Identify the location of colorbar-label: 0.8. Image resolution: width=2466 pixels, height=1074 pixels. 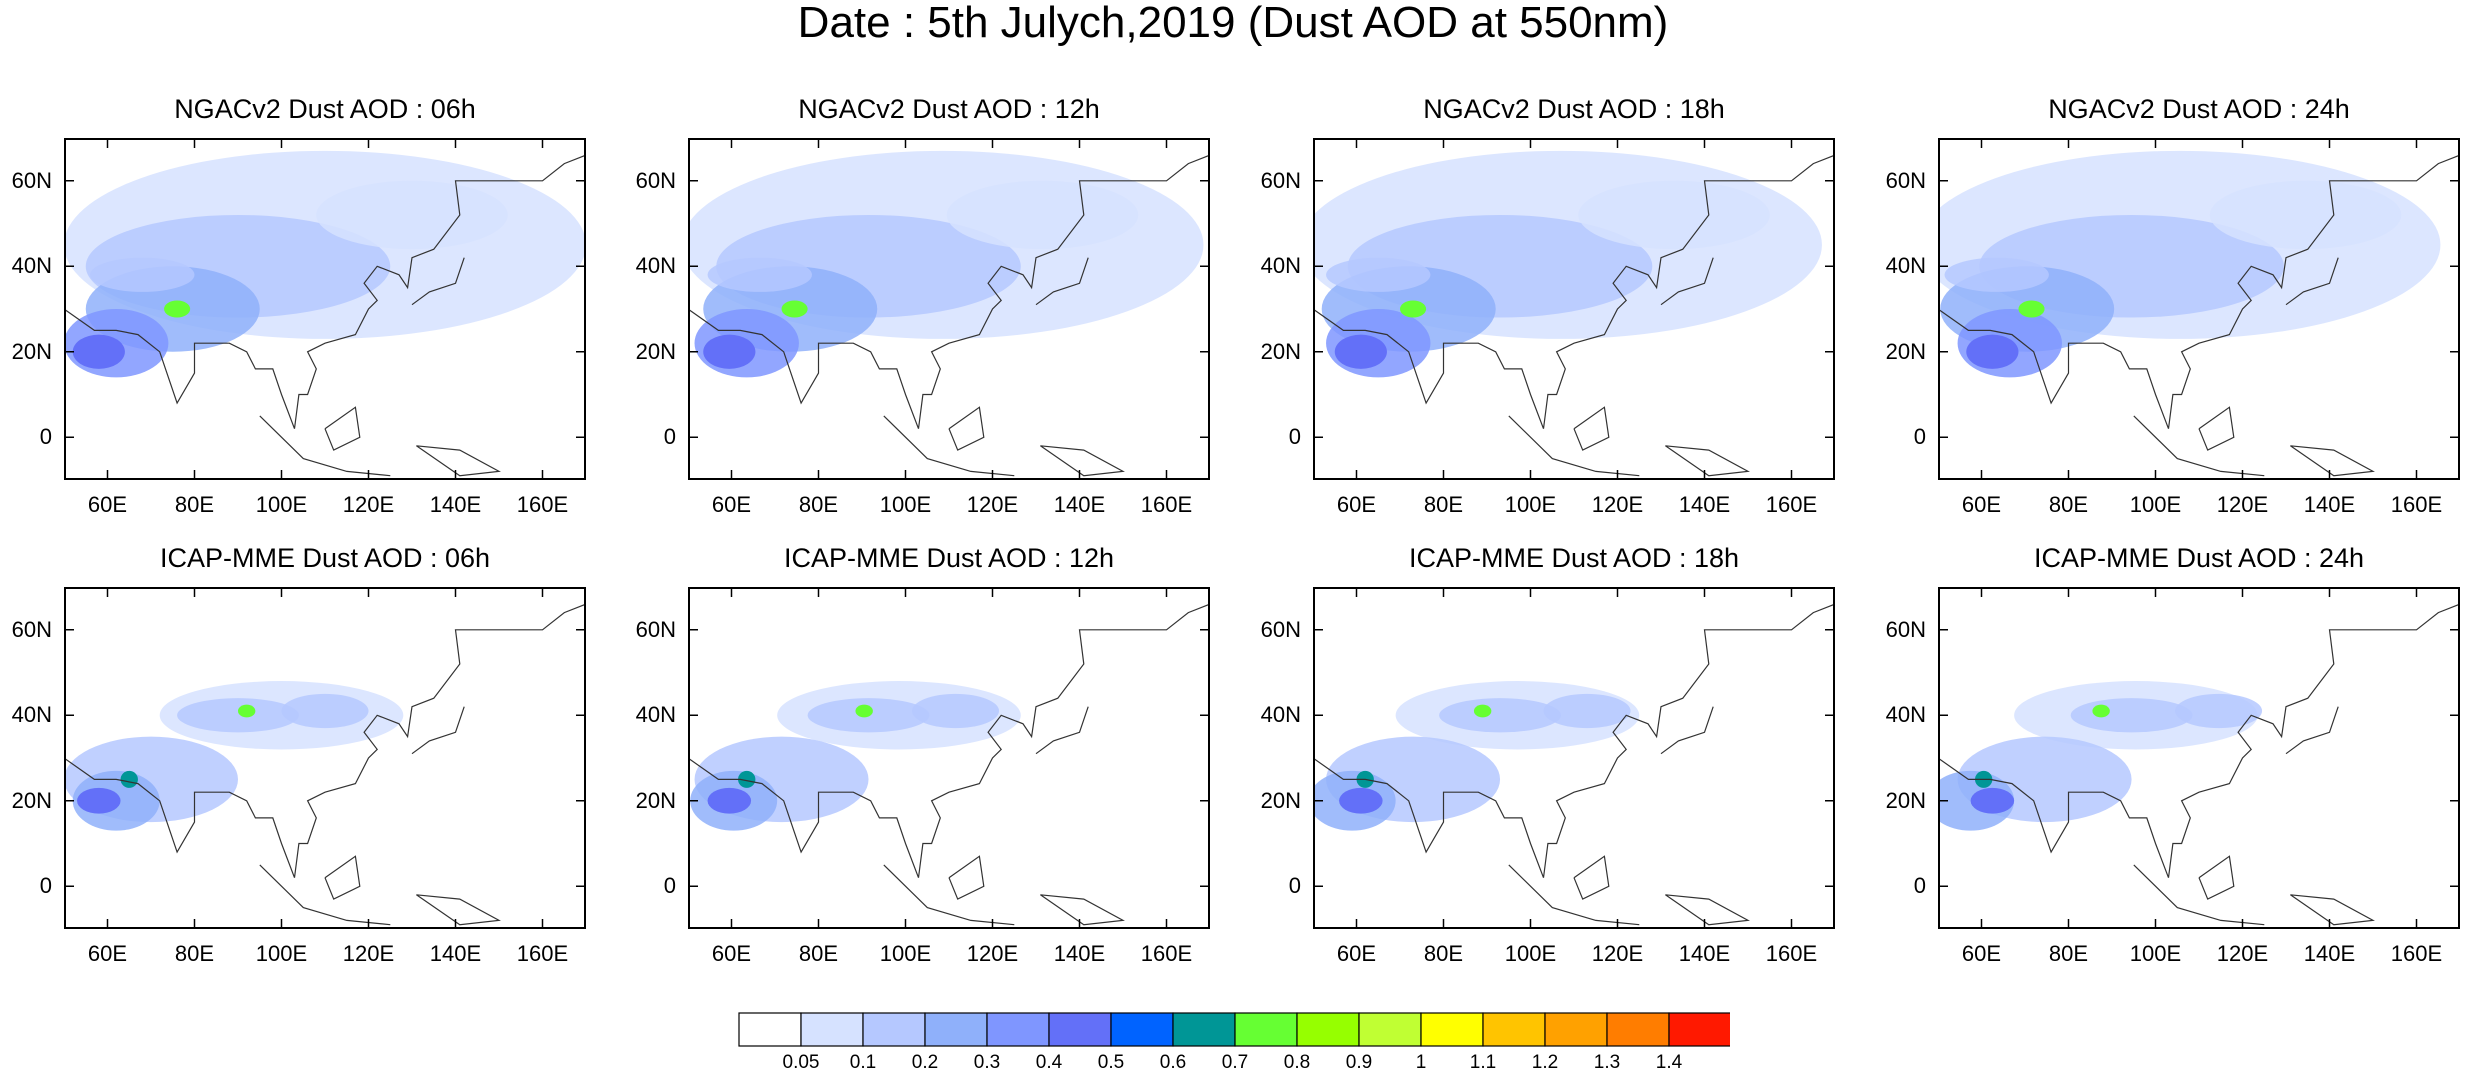
(1297, 1062).